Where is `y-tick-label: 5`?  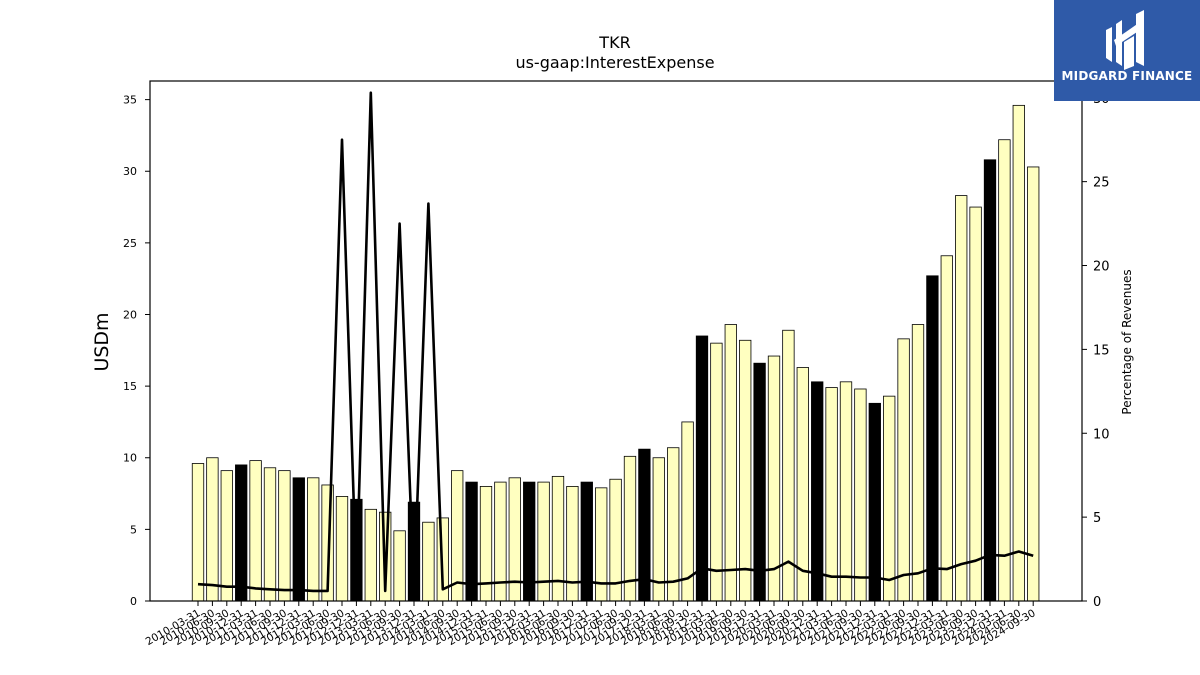 y-tick-label: 5 is located at coordinates (133, 529).